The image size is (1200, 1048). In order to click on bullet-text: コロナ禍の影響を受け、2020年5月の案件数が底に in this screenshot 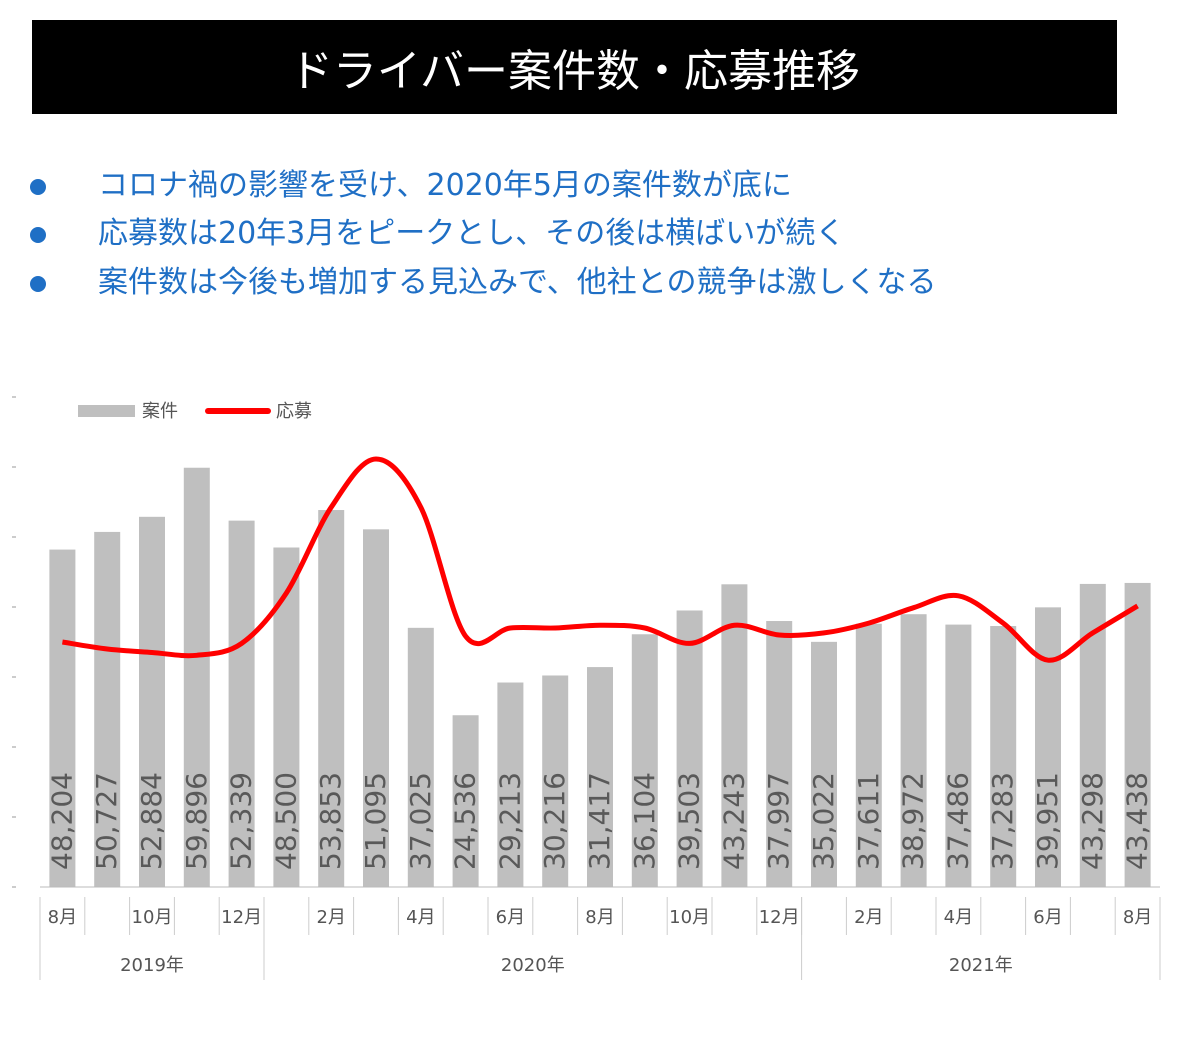, I will do `click(445, 185)`.